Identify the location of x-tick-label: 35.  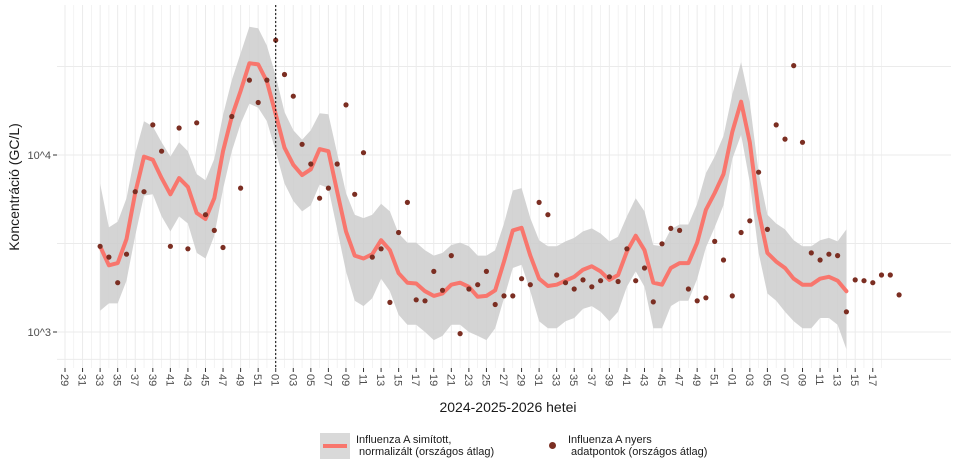
(573, 380).